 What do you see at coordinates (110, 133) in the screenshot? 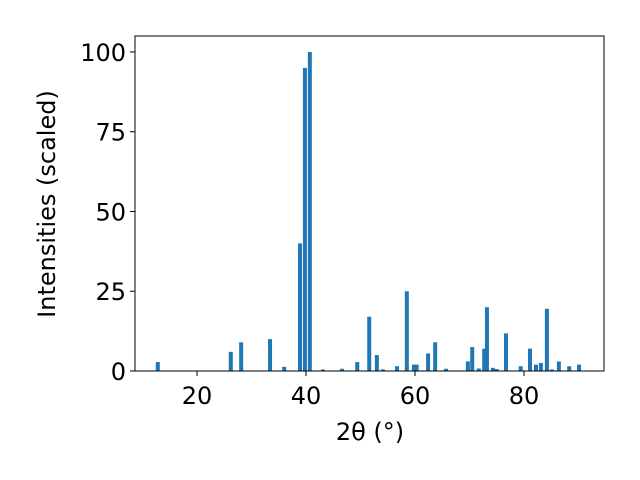
I see `y-tick-label: 75` at bounding box center [110, 133].